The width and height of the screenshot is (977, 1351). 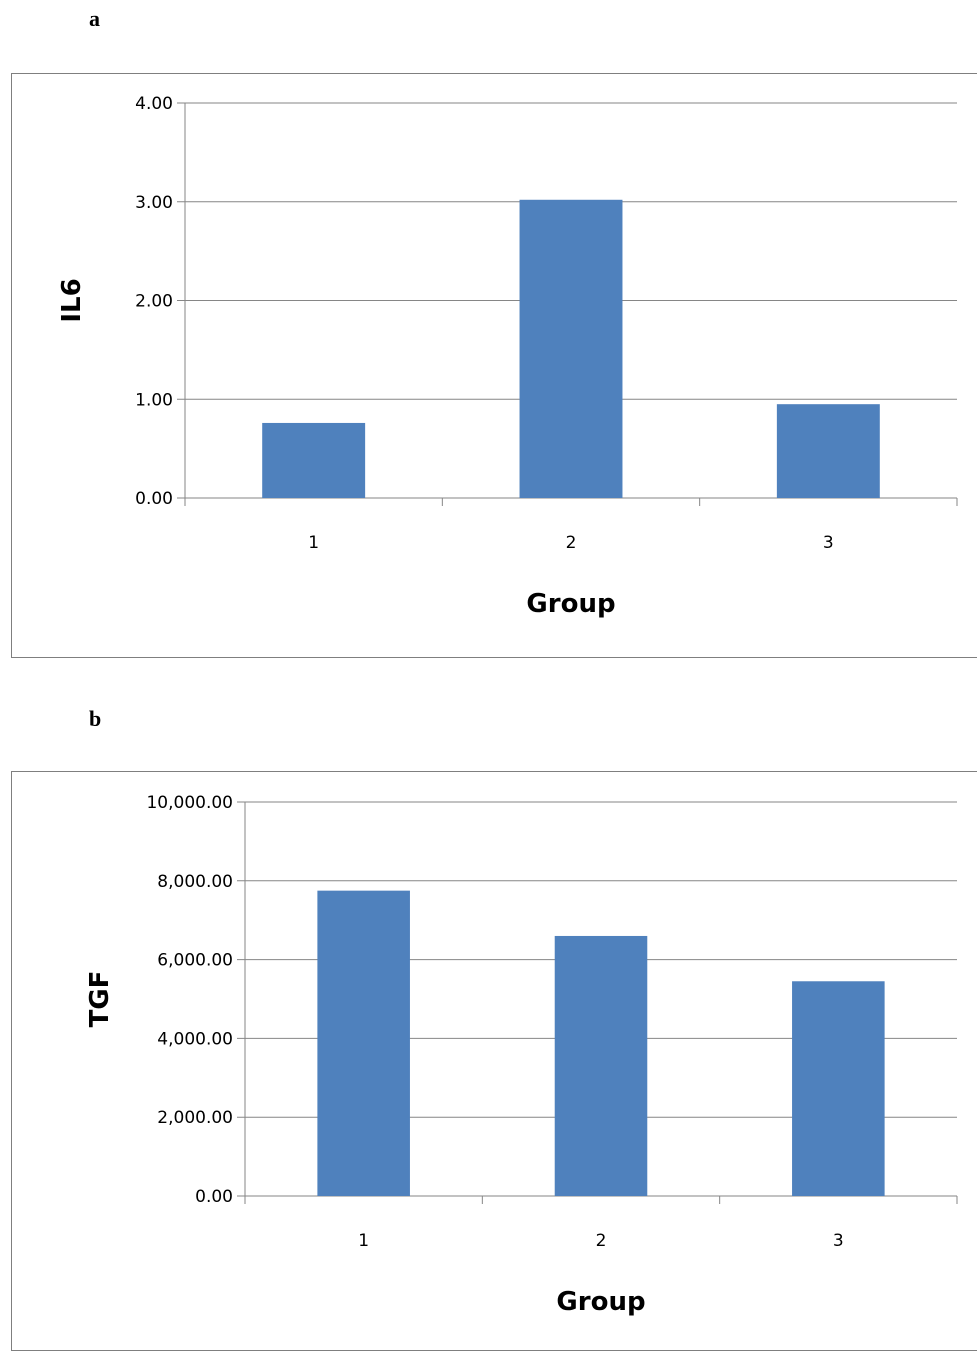 I want to click on y-tick-label: 4,000.00, so click(x=195, y=1039).